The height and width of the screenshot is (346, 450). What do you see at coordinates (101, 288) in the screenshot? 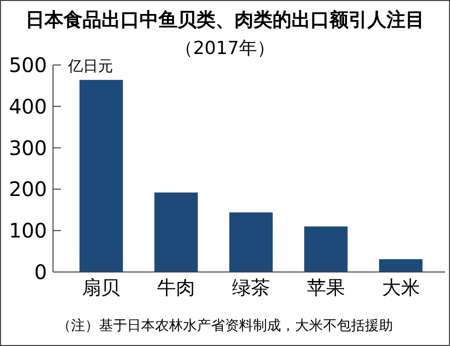
I see `x-tick-label: 扇贝` at bounding box center [101, 288].